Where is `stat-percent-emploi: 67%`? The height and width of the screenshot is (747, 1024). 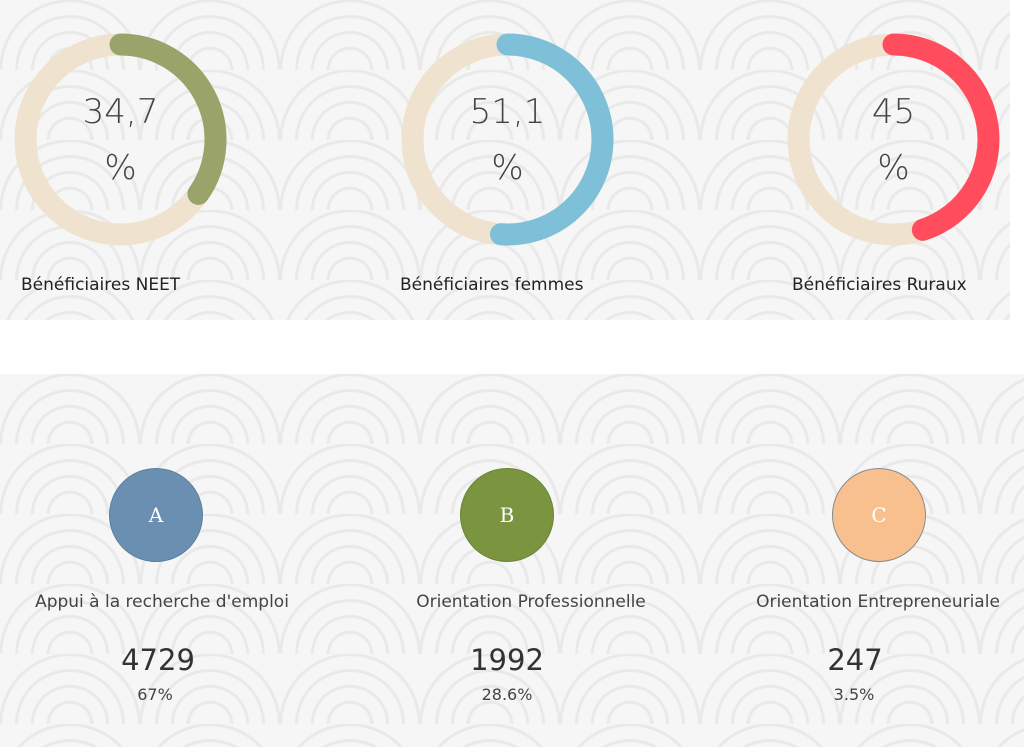 stat-percent-emploi: 67% is located at coordinates (155, 694).